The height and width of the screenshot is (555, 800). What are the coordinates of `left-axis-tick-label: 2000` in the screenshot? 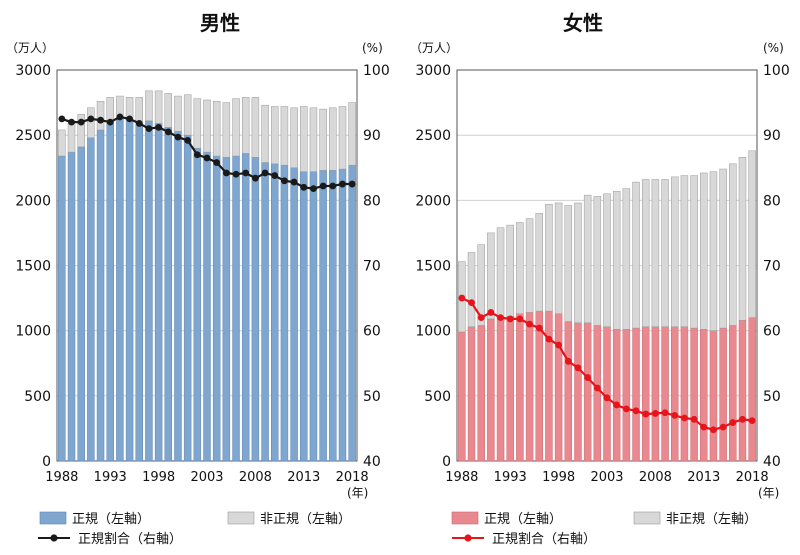 It's located at (33, 201).